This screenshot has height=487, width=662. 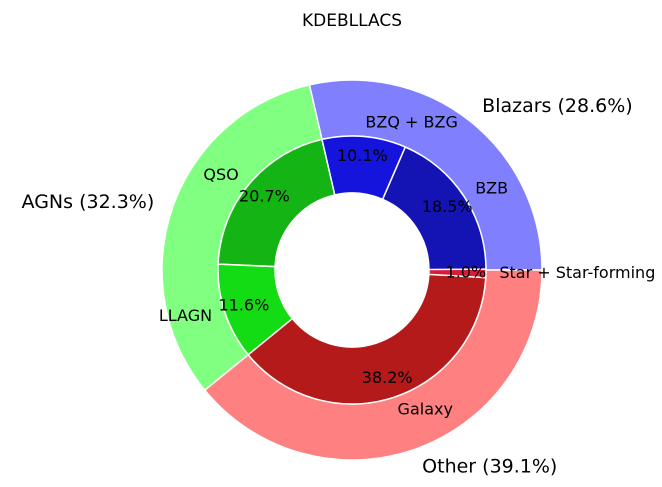 What do you see at coordinates (352, 21) in the screenshot?
I see `chart-title: KDEBLLACS` at bounding box center [352, 21].